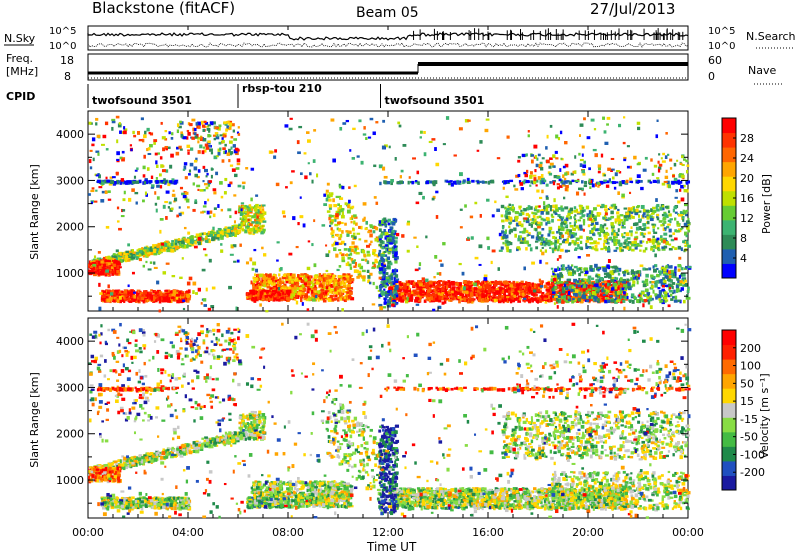 The height and width of the screenshot is (554, 800). Describe the element at coordinates (762, 70) in the screenshot. I see `nave-label: Nave` at that location.